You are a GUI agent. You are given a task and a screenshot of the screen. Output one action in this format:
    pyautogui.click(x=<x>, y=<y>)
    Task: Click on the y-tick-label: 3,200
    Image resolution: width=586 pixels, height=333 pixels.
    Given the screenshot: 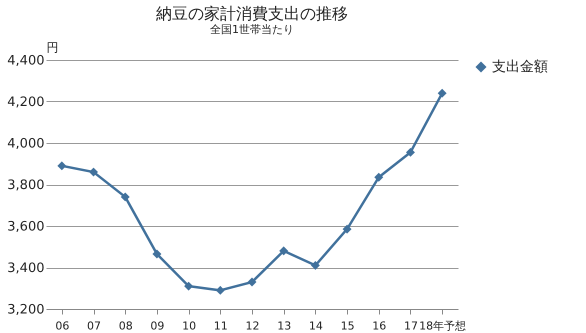 What is the action you would take?
    pyautogui.click(x=25, y=310)
    